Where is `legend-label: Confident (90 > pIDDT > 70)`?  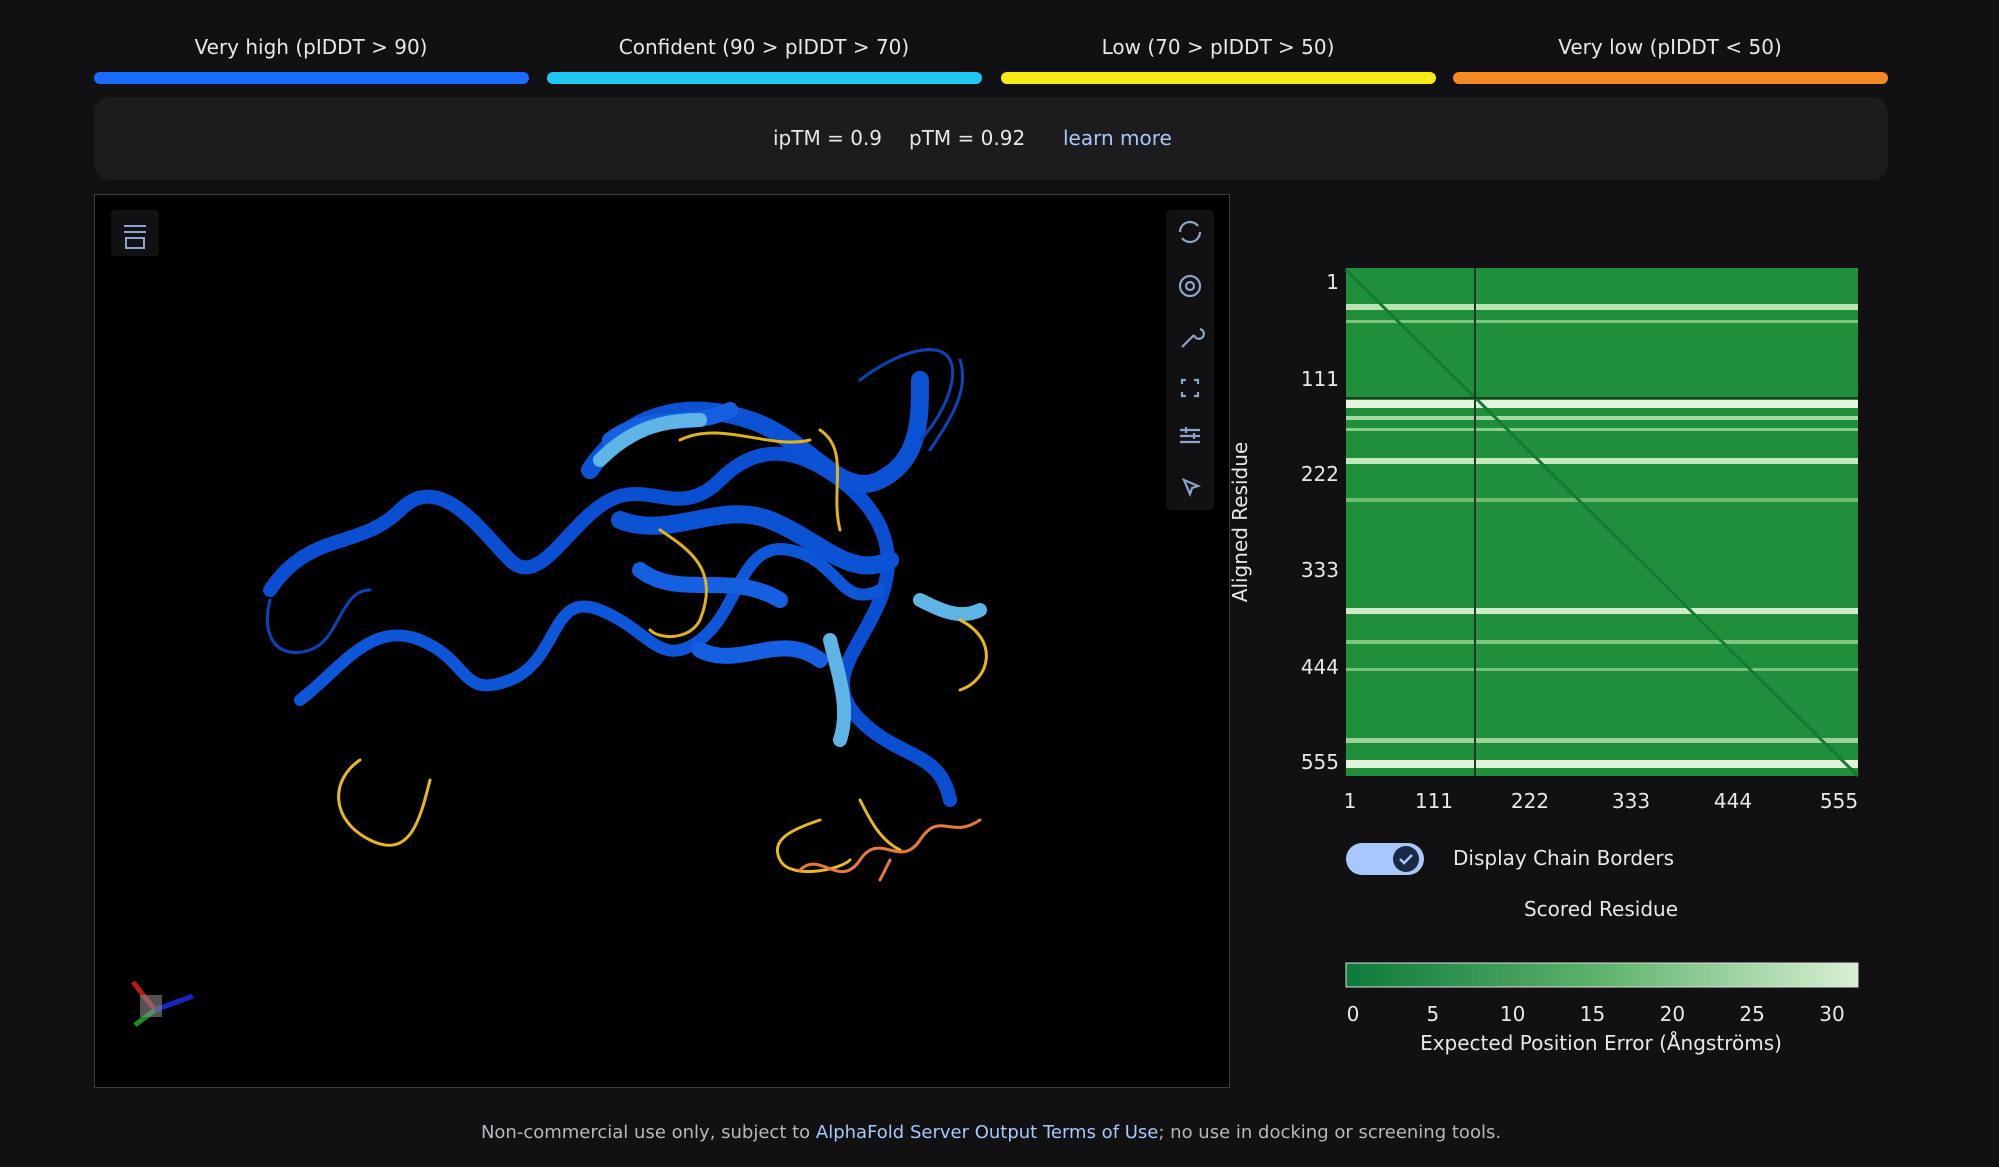
legend-label: Confident (90 > pIDDT > 70) is located at coordinates (764, 47).